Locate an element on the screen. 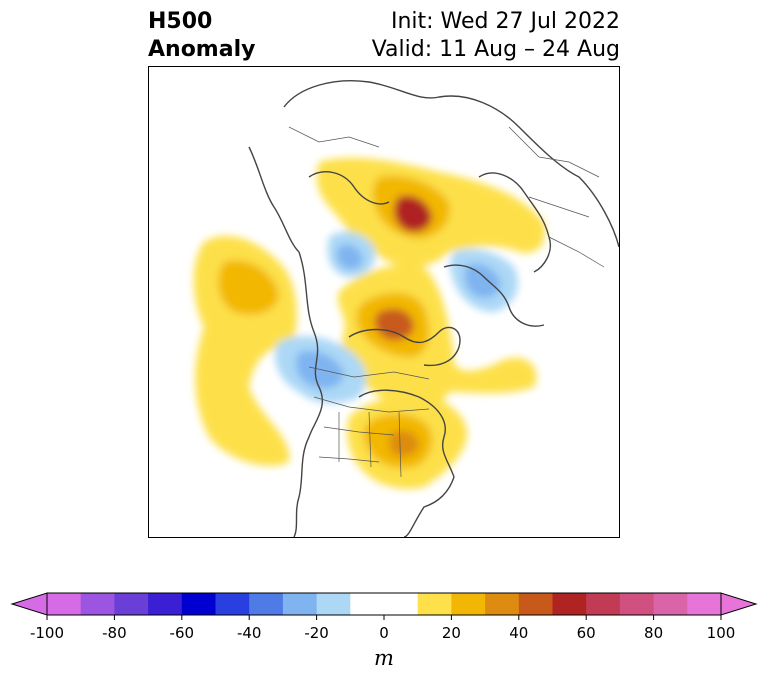 This screenshot has width=768, height=684. colorbar-tick-label: -80 is located at coordinates (114, 633).